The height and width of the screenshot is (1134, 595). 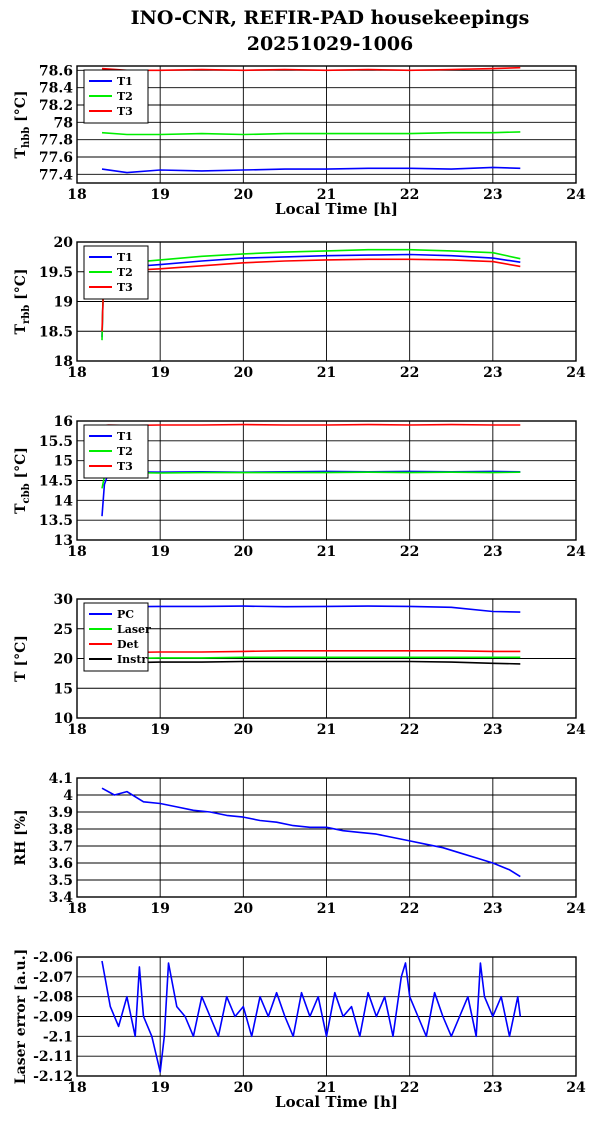 I want to click on legend-label: Det, so click(x=128, y=644).